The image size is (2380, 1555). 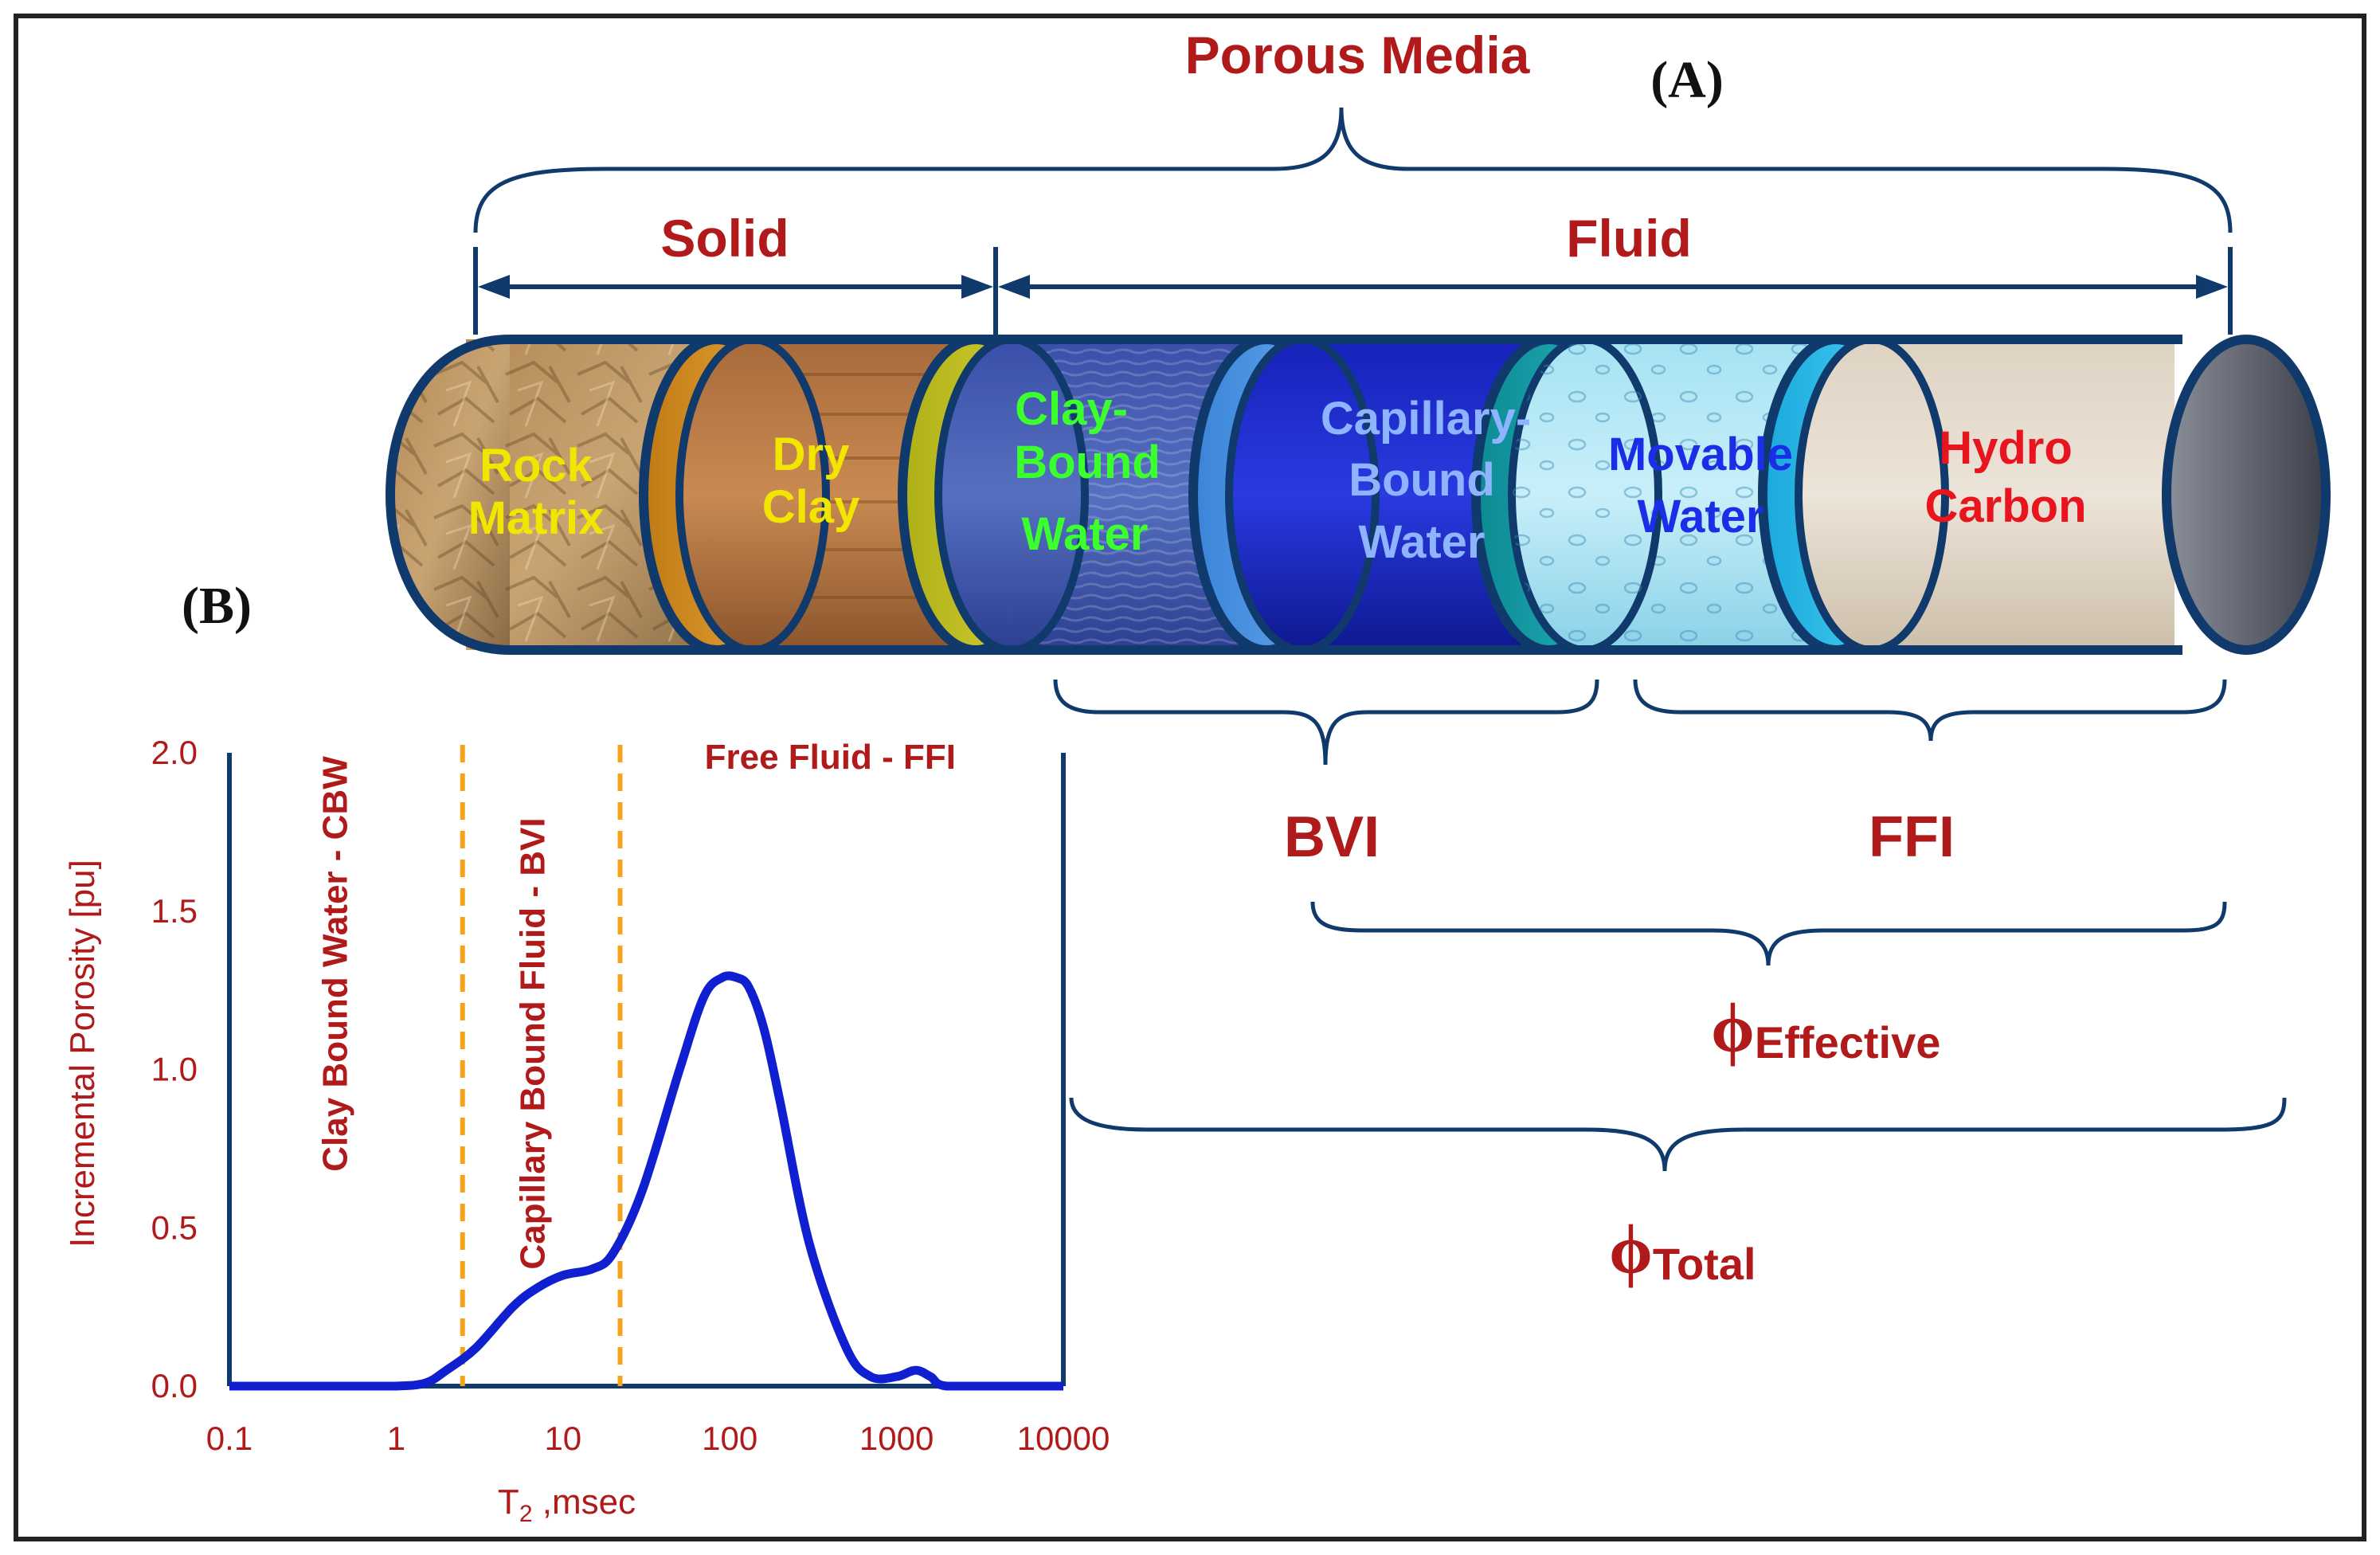 What do you see at coordinates (811, 454) in the screenshot?
I see `label-dry-clay: Dry` at bounding box center [811, 454].